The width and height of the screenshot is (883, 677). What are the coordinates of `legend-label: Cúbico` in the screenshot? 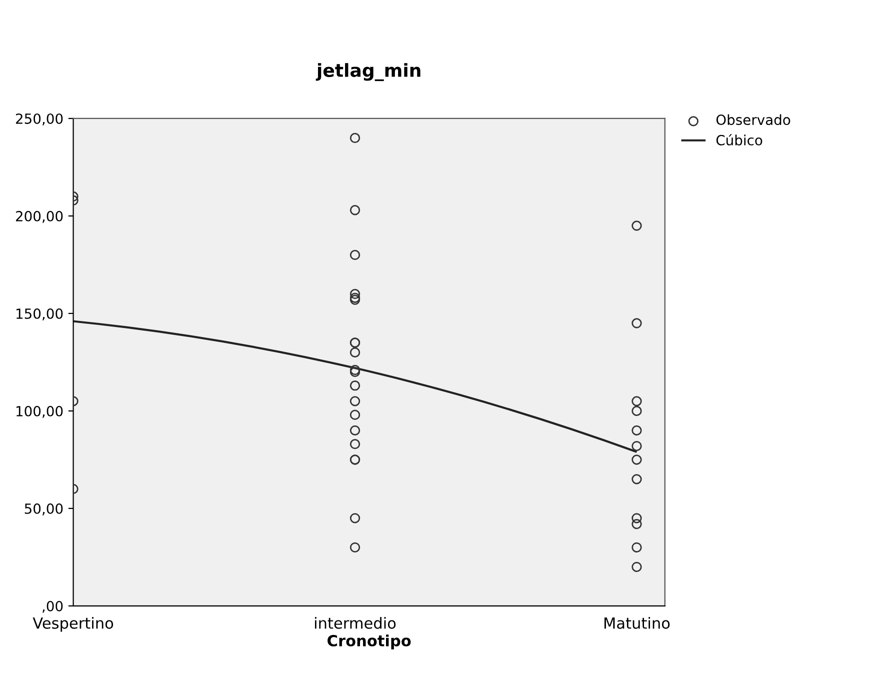 It's located at (739, 140).